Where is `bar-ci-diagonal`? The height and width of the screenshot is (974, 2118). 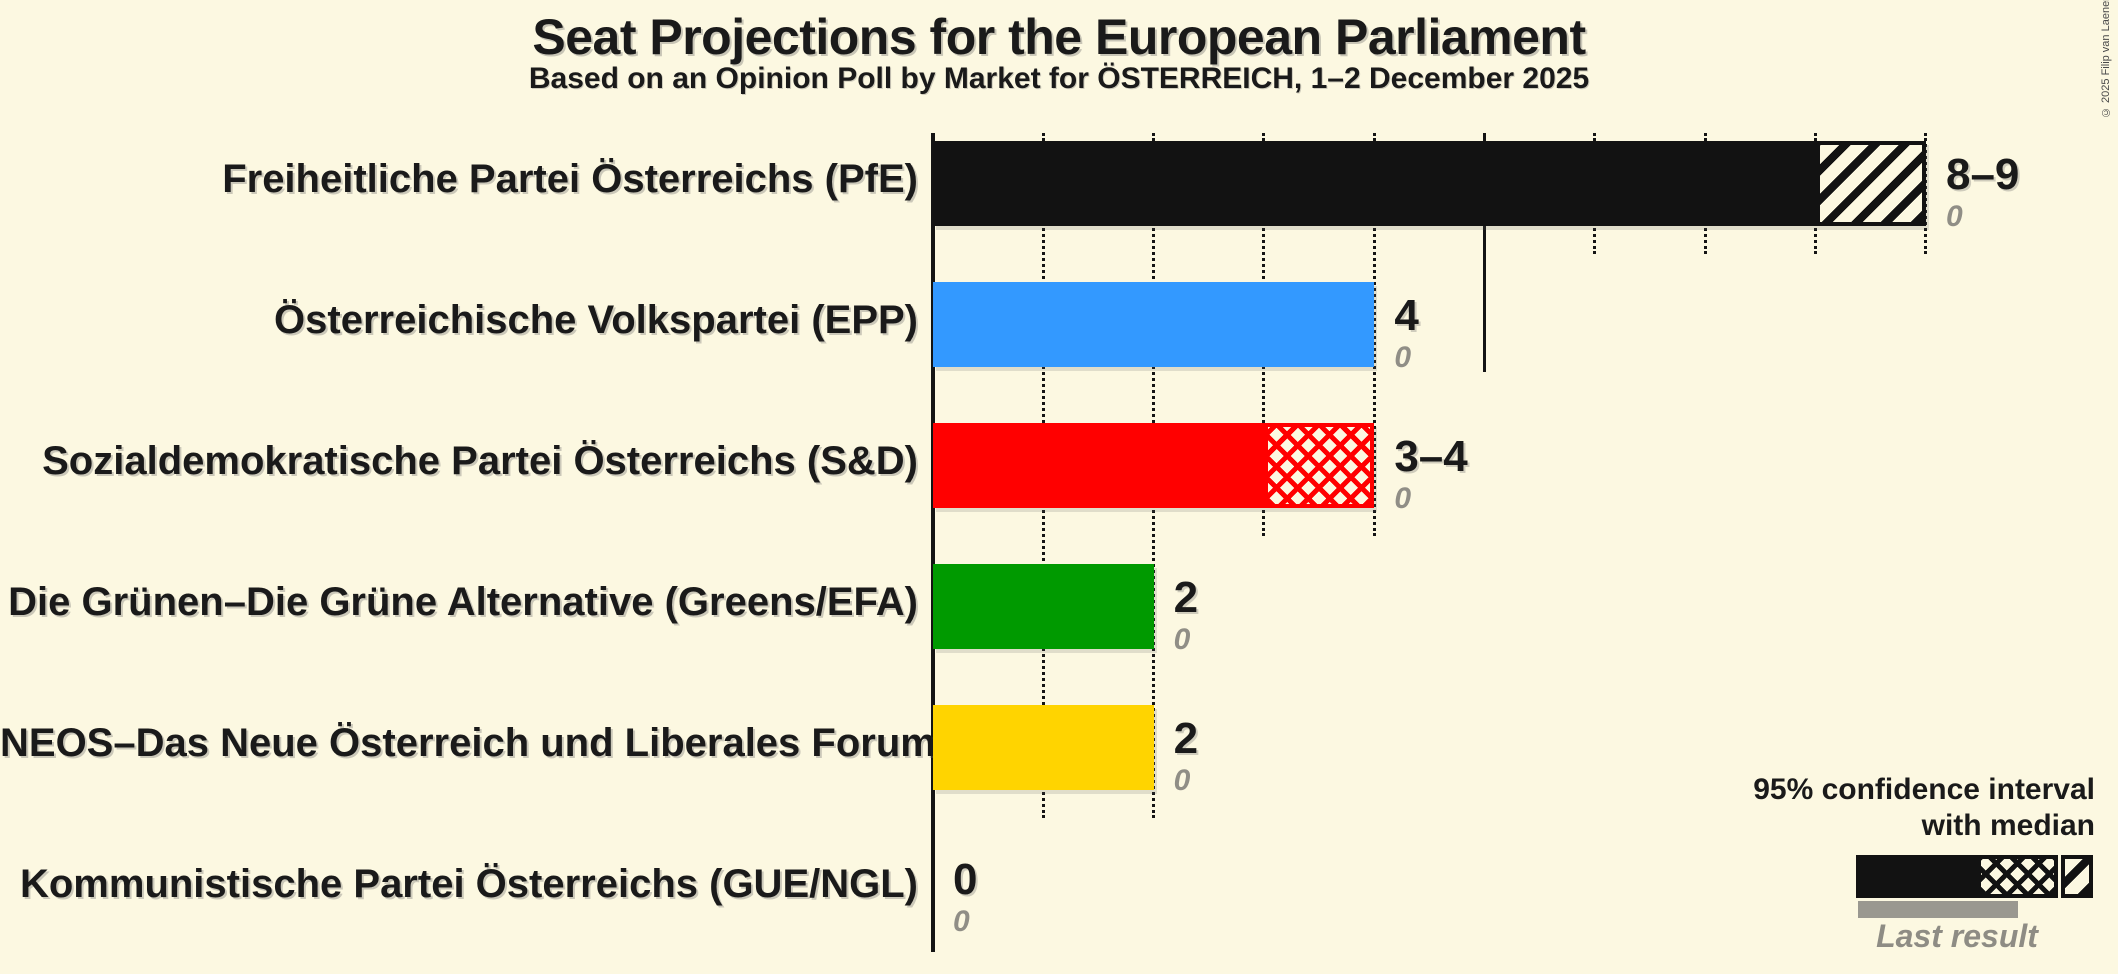 bar-ci-diagonal is located at coordinates (1870, 183).